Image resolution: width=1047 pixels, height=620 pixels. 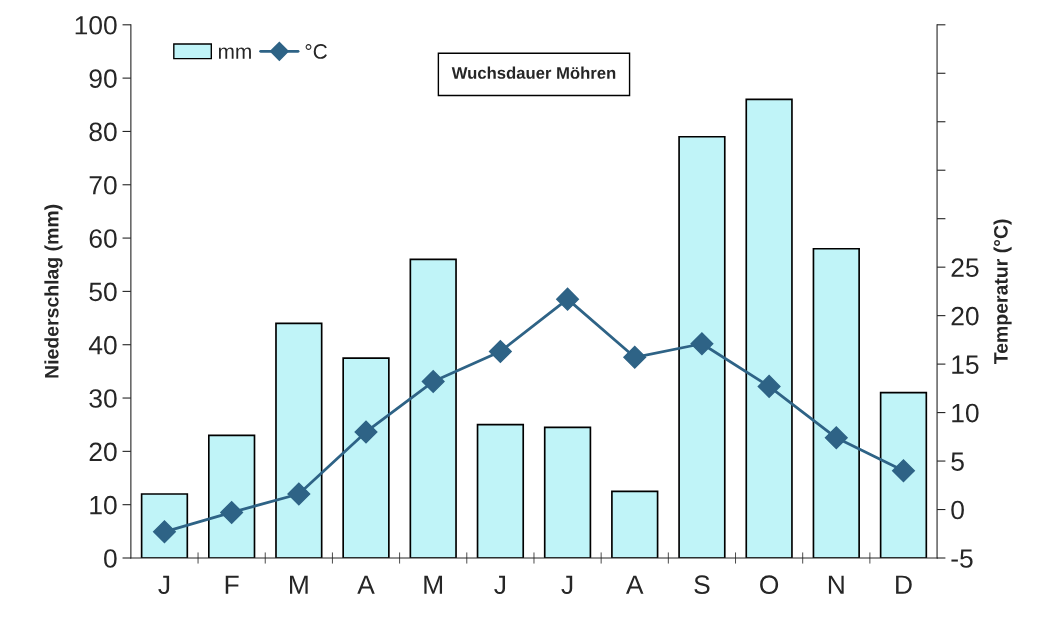 I want to click on y2-axis-title: Temperatur (°C), so click(x=1002, y=292).